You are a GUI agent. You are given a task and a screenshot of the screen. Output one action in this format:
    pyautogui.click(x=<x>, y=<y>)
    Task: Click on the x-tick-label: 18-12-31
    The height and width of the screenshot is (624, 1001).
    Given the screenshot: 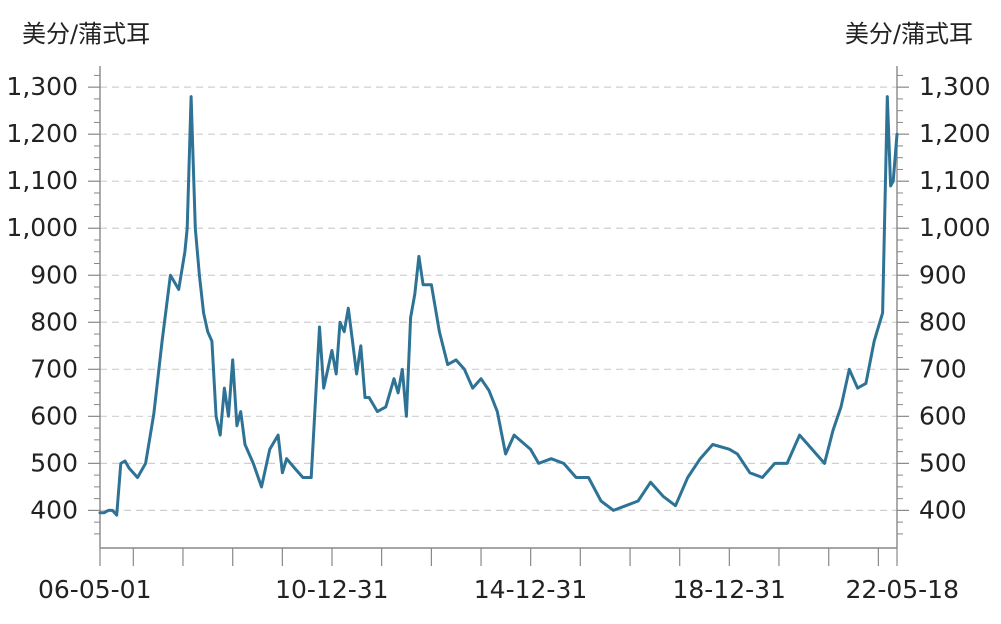 What is the action you would take?
    pyautogui.click(x=728, y=589)
    